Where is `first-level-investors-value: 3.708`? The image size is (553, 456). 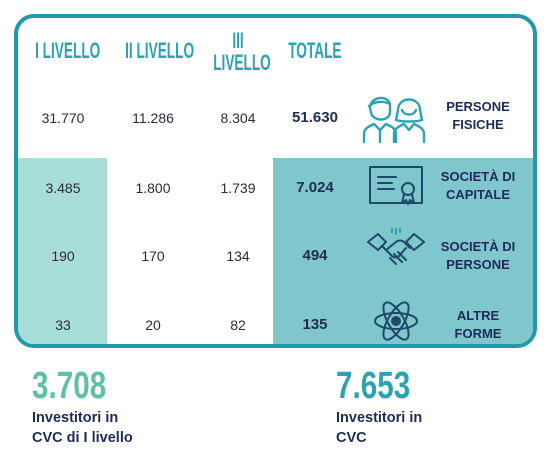 first-level-investors-value: 3.708 is located at coordinates (69, 386).